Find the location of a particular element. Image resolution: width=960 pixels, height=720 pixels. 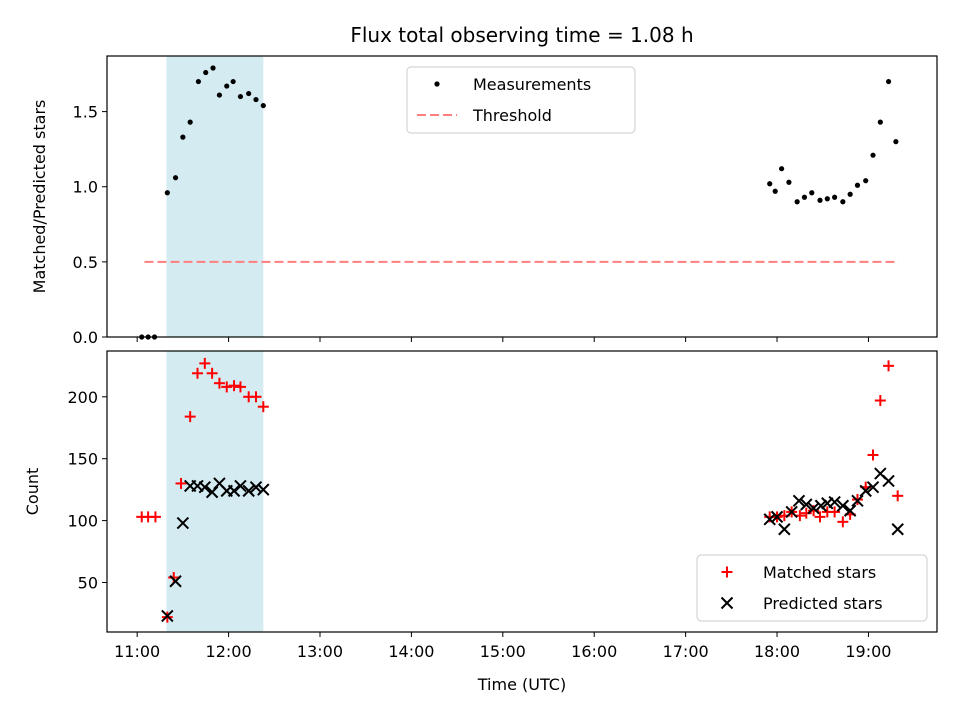

x-tick-label: 17:00 is located at coordinates (686, 651).